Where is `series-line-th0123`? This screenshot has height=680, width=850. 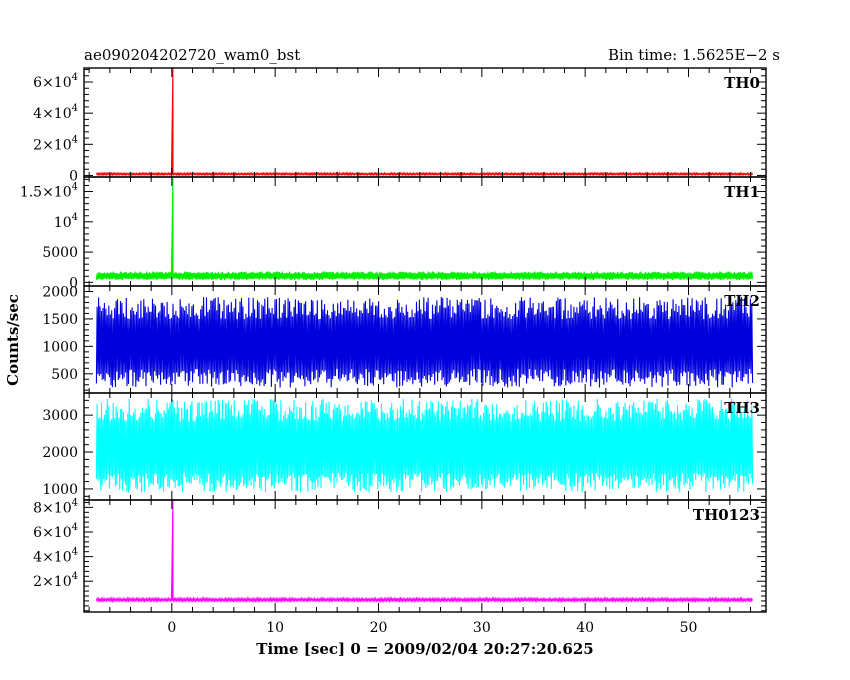
series-line-th0123 is located at coordinates (424, 552).